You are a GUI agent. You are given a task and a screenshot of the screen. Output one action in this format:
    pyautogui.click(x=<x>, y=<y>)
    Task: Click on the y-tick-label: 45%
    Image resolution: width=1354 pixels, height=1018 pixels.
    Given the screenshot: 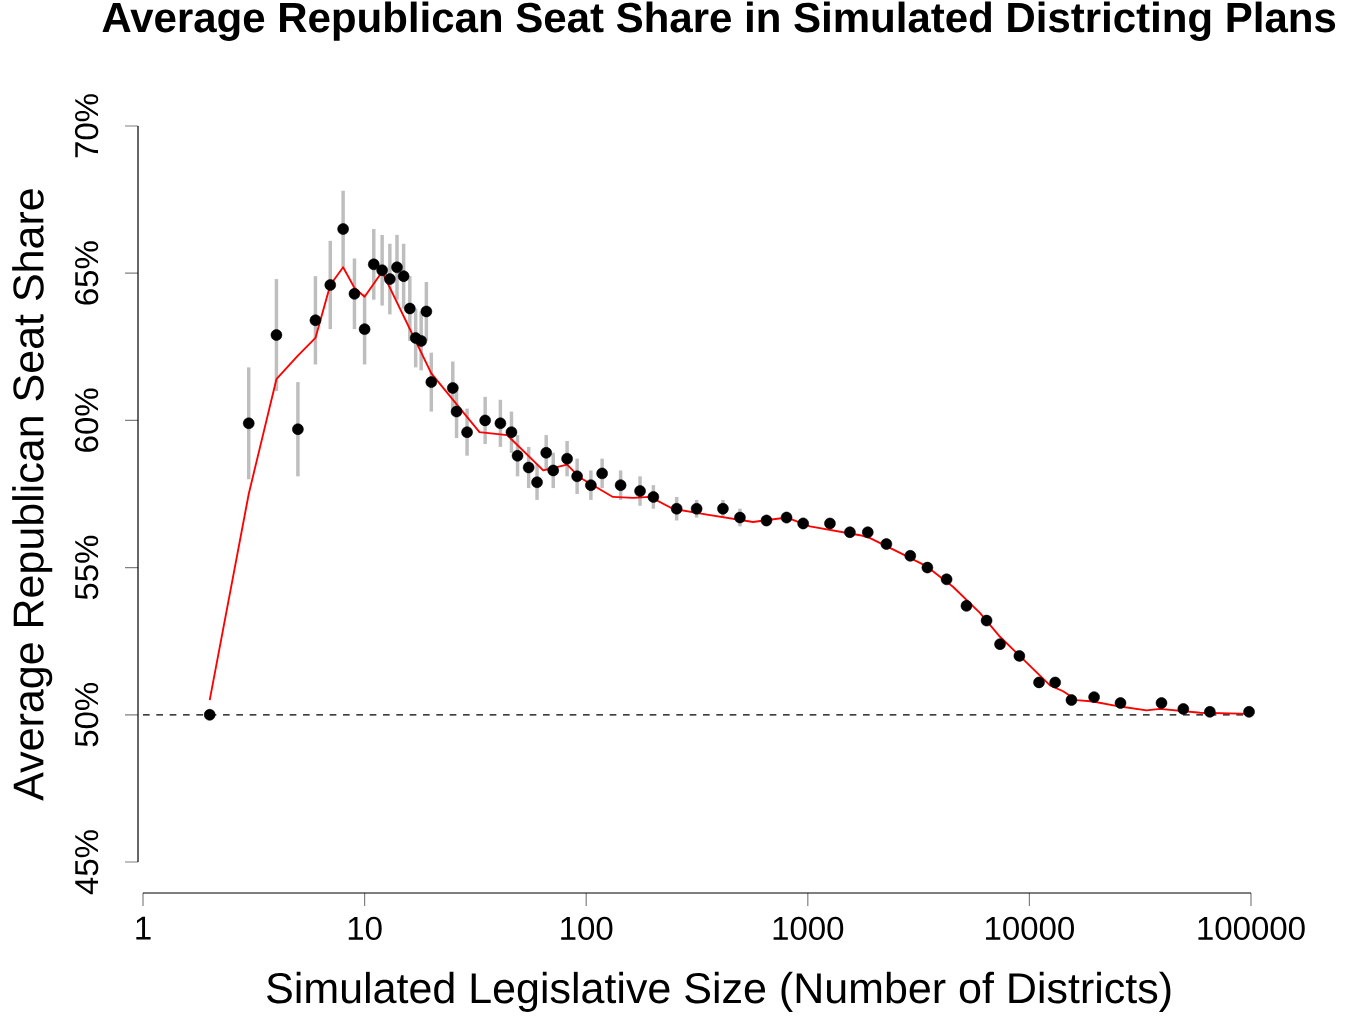 What is the action you would take?
    pyautogui.click(x=87, y=862)
    